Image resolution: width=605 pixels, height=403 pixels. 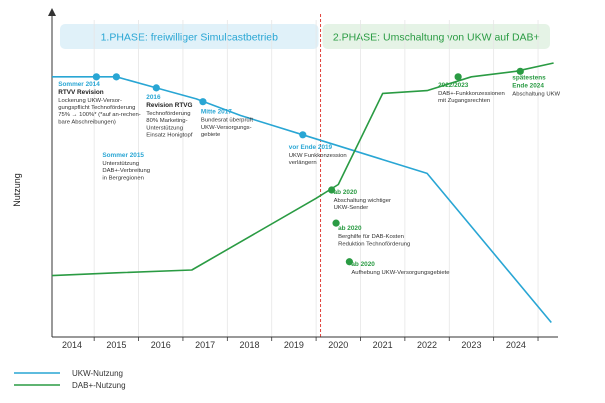 I want to click on phase-label-2: 2.PHASE: Umschaltung von UKW auf DAB+, so click(x=436, y=38).